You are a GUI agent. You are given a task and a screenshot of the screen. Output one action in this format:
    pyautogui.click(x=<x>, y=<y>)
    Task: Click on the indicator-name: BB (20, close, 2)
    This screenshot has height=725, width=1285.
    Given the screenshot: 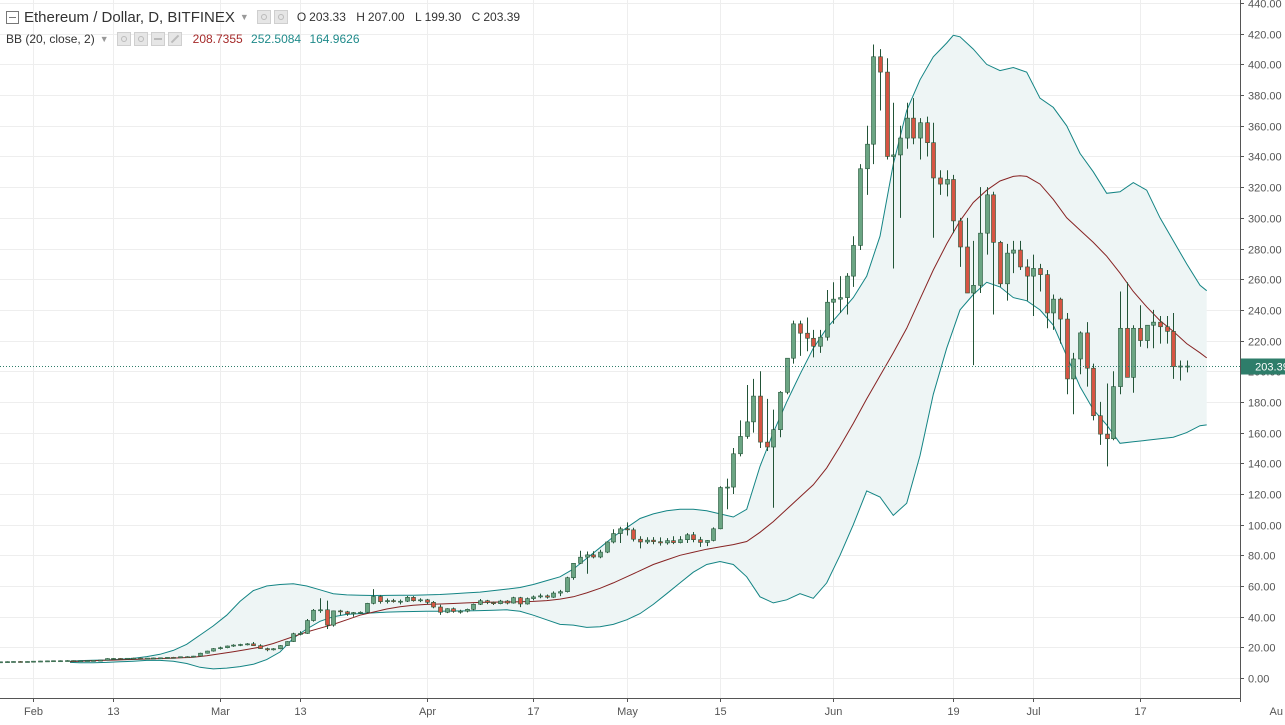 What is the action you would take?
    pyautogui.click(x=50, y=39)
    